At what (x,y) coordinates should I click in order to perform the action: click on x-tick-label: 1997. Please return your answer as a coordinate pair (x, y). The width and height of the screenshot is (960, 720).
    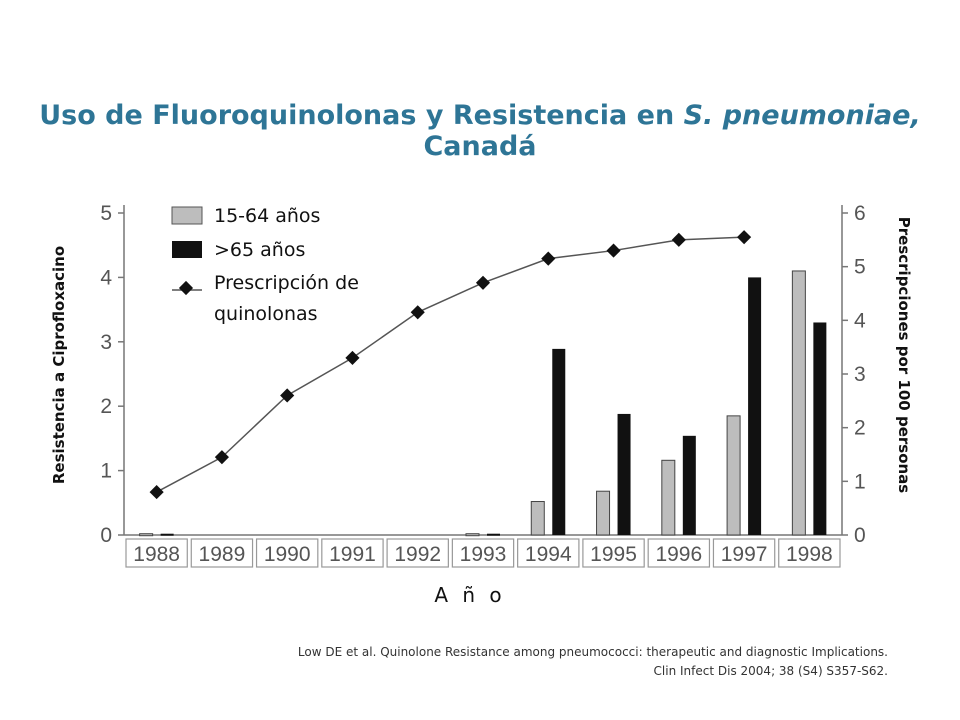
    Looking at the image, I should click on (744, 554).